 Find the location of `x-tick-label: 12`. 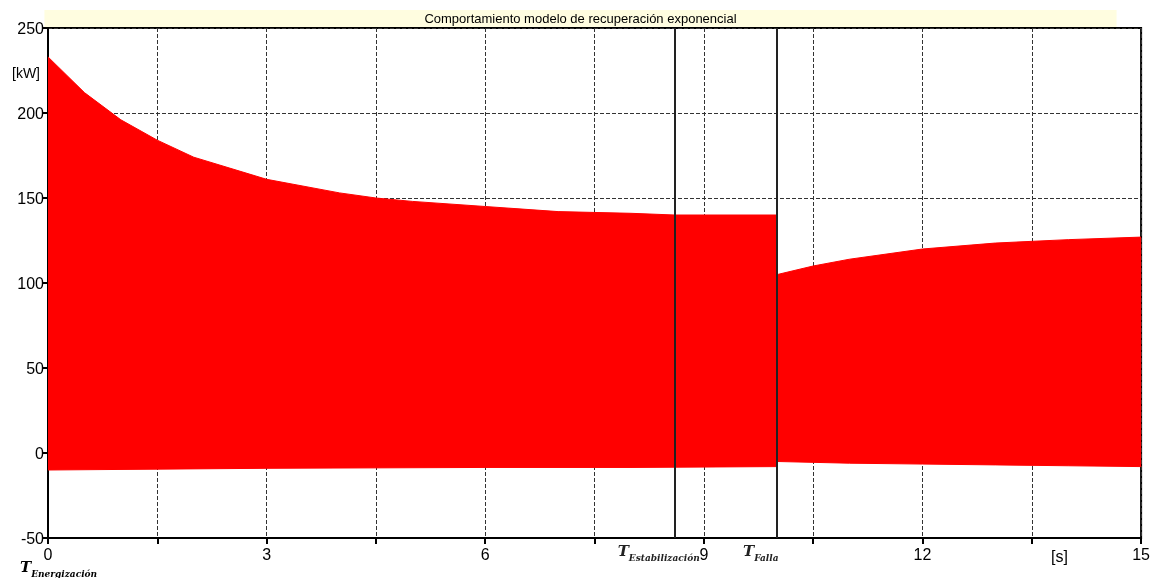

x-tick-label: 12 is located at coordinates (922, 554).